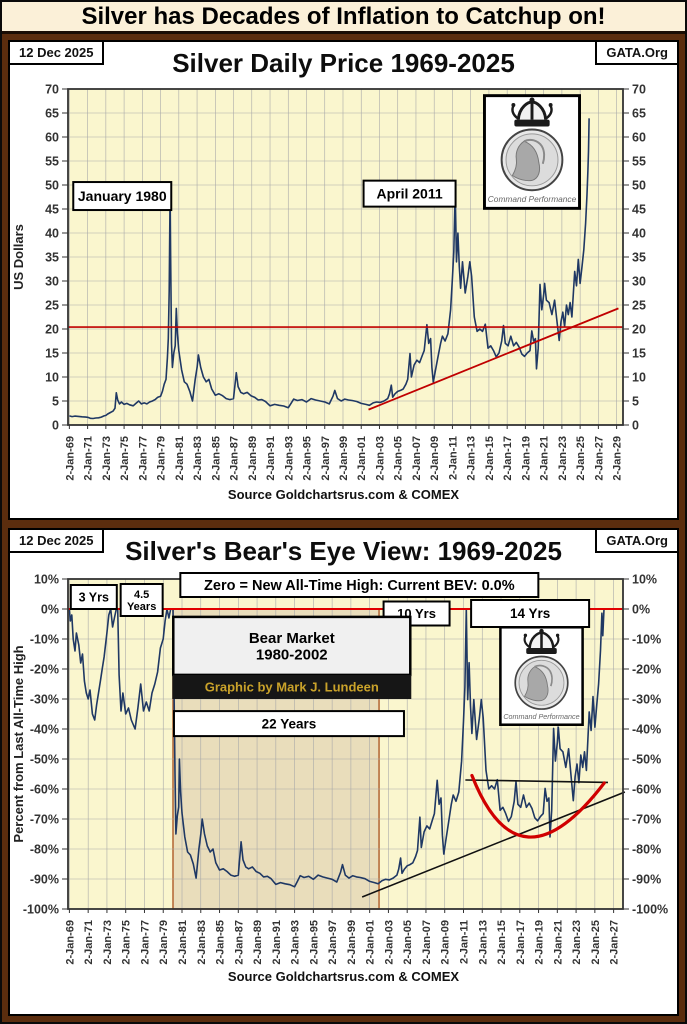  I want to click on y-tick-label: -70%, so click(44, 820).